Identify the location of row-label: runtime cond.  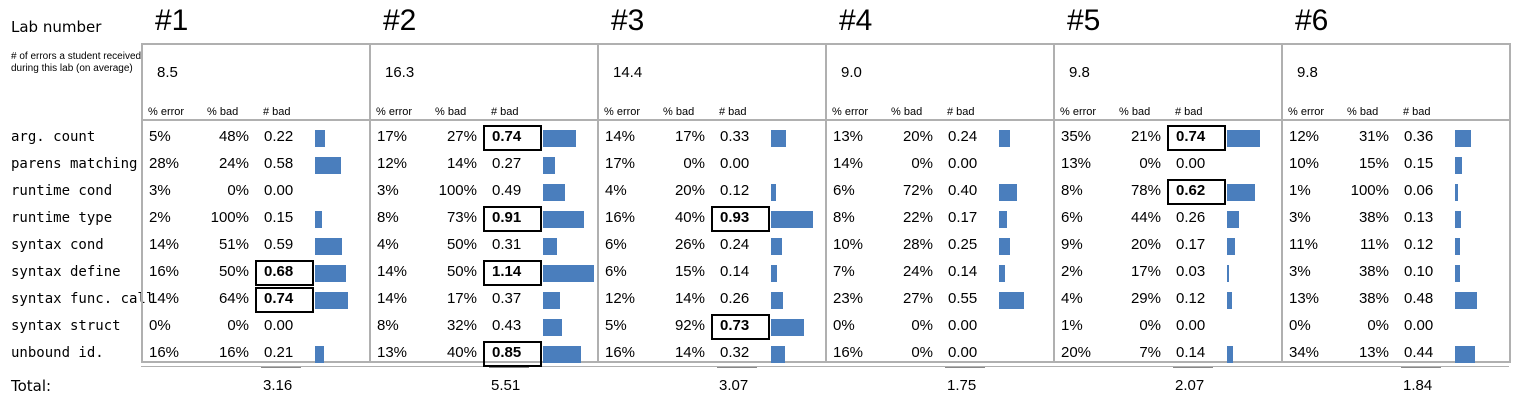
(62, 191).